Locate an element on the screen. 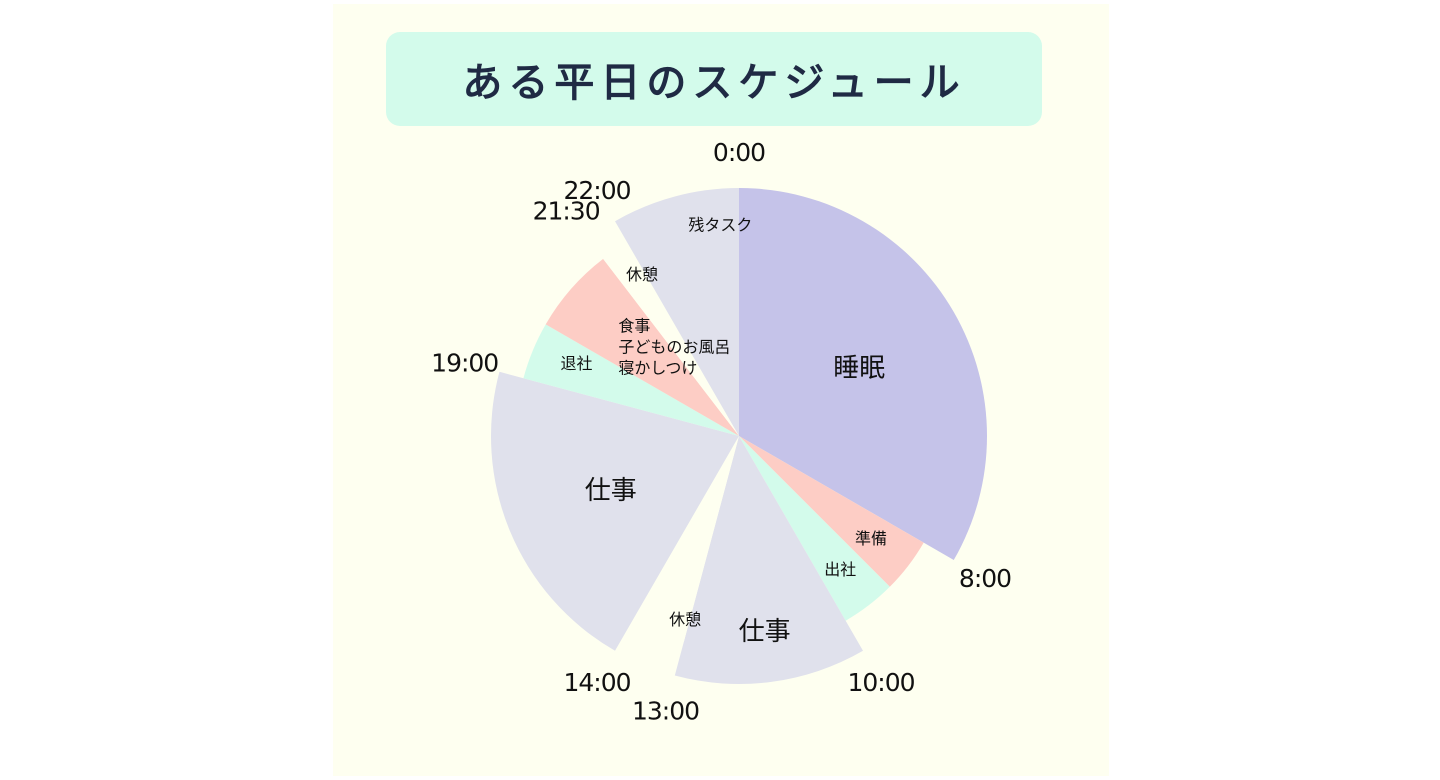 This screenshot has height=780, width=1440. hour-label: 19:00 is located at coordinates (464, 363).